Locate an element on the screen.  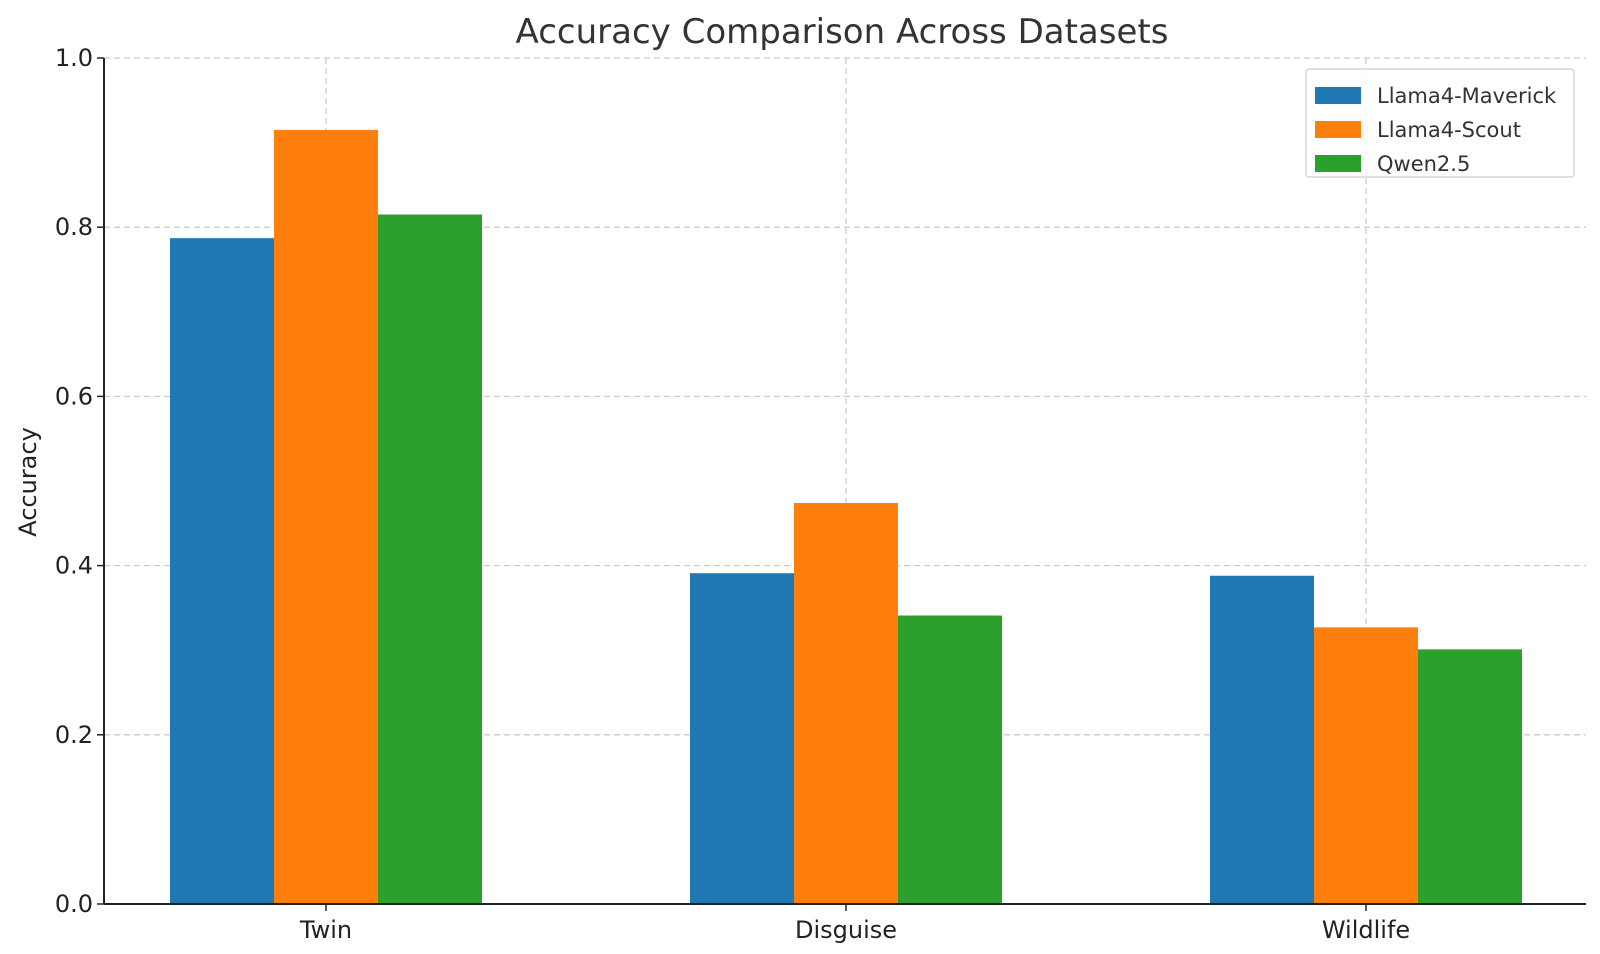
bar-qwen2-5-disguise is located at coordinates (950, 759).